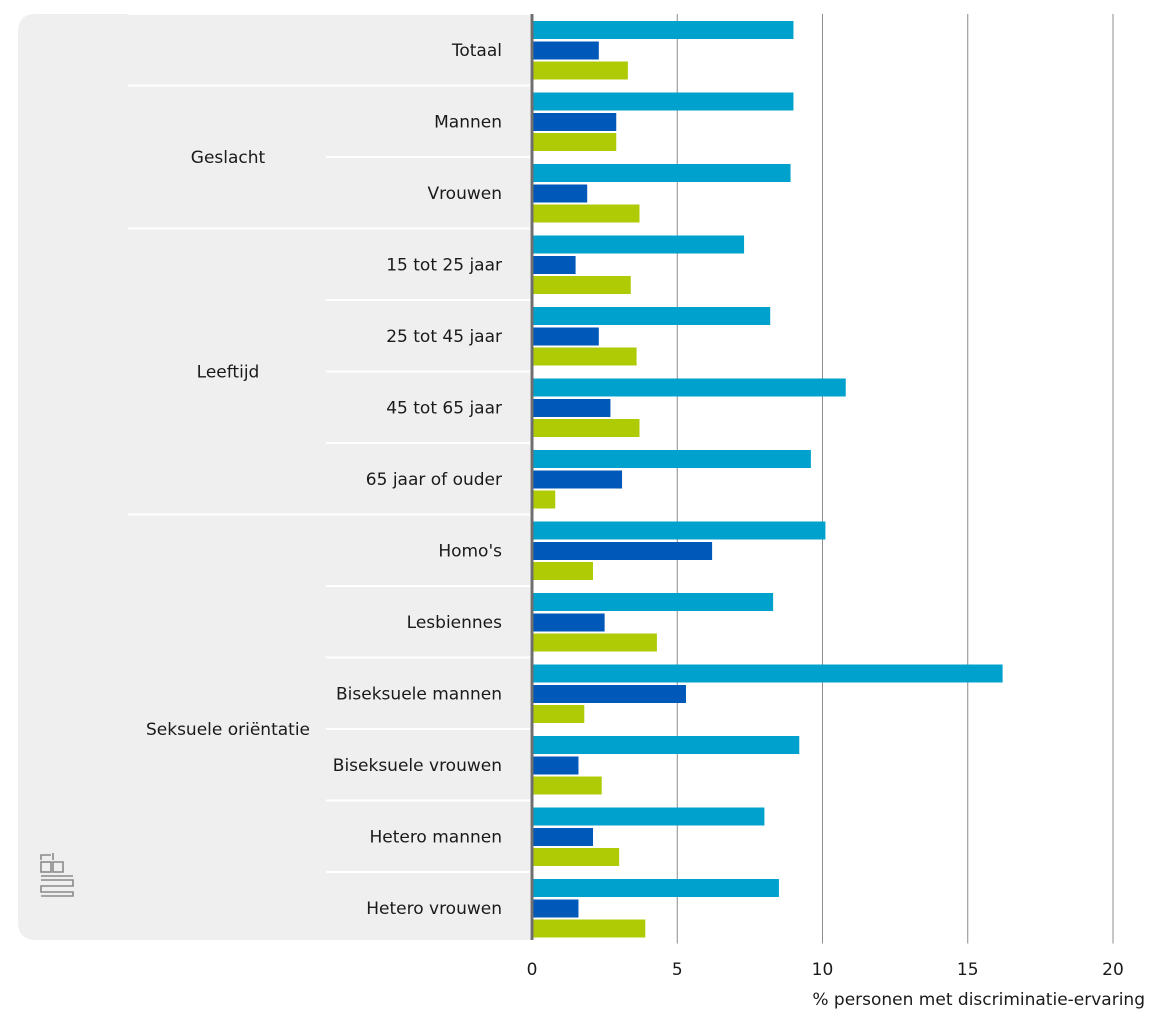  I want to click on x-tick-label: 10, so click(823, 970).